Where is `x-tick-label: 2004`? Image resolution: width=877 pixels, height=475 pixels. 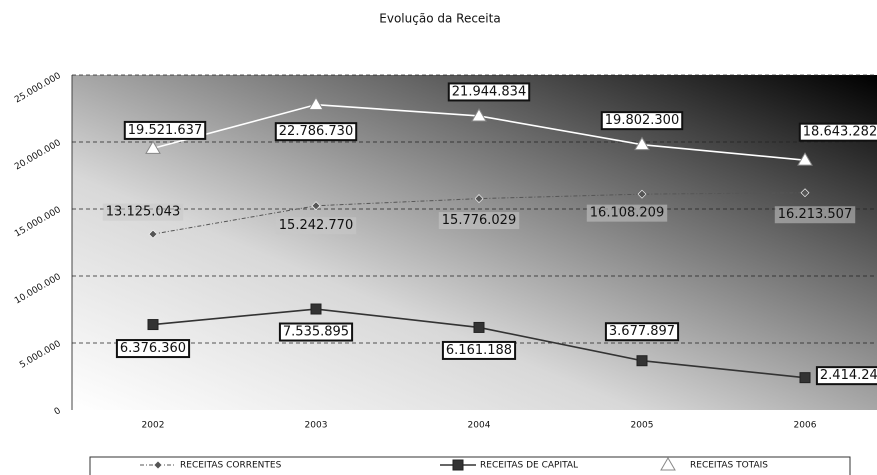
x-tick-label: 2004 is located at coordinates (479, 426).